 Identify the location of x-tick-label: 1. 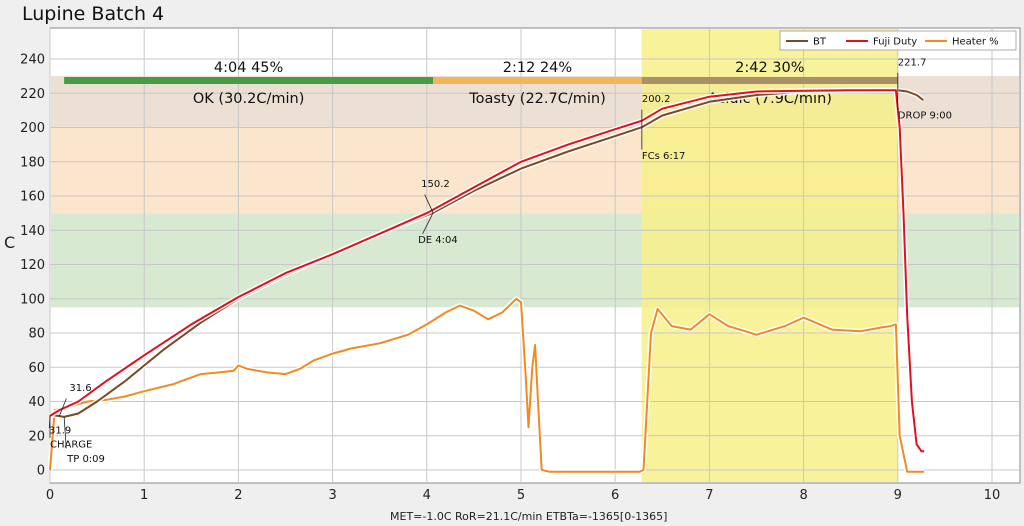
(144, 495).